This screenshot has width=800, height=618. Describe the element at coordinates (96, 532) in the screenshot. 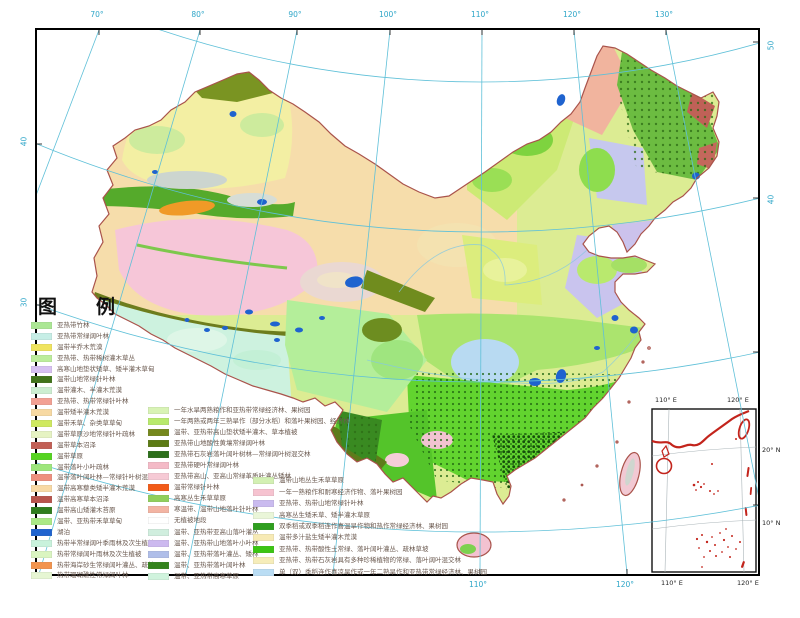

I see `legend-row: 湖泊` at that location.